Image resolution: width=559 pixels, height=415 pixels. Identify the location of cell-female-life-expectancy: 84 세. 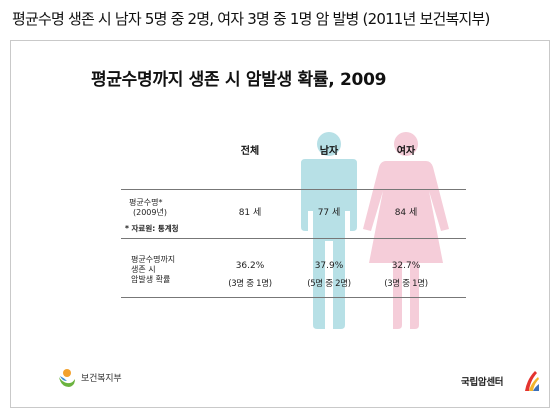
(406, 213).